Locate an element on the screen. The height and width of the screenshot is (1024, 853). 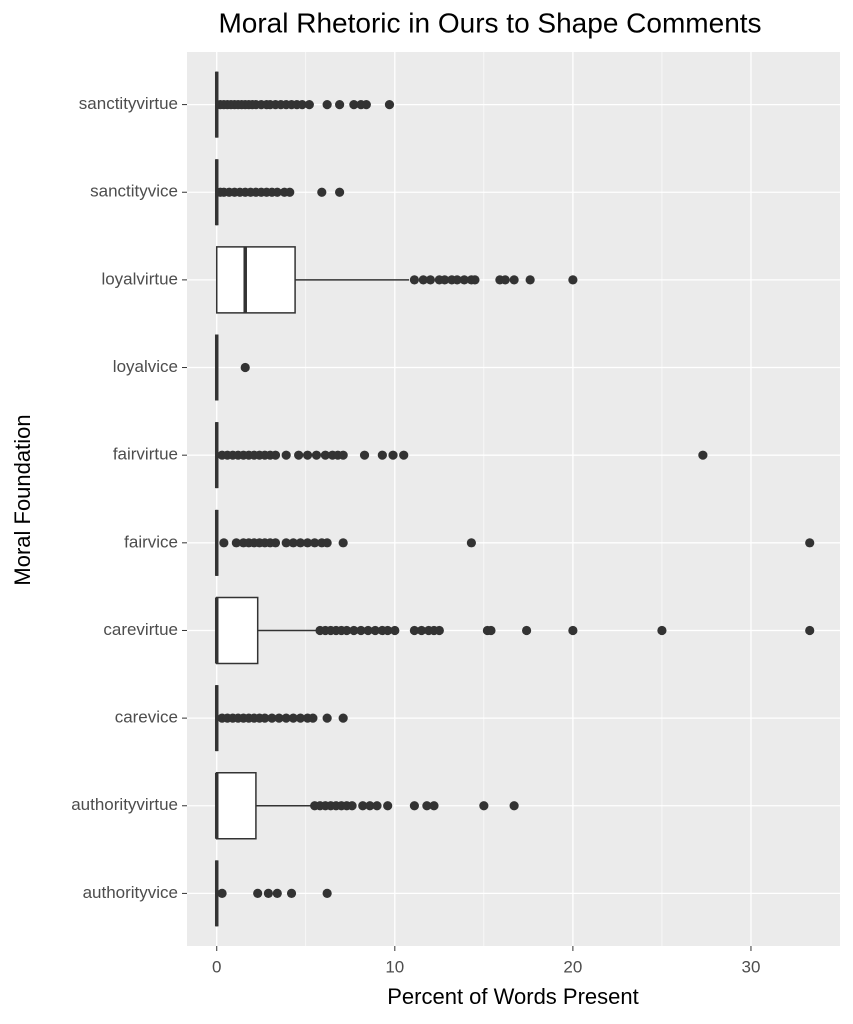
x-tick-label: 10 is located at coordinates (394, 966).